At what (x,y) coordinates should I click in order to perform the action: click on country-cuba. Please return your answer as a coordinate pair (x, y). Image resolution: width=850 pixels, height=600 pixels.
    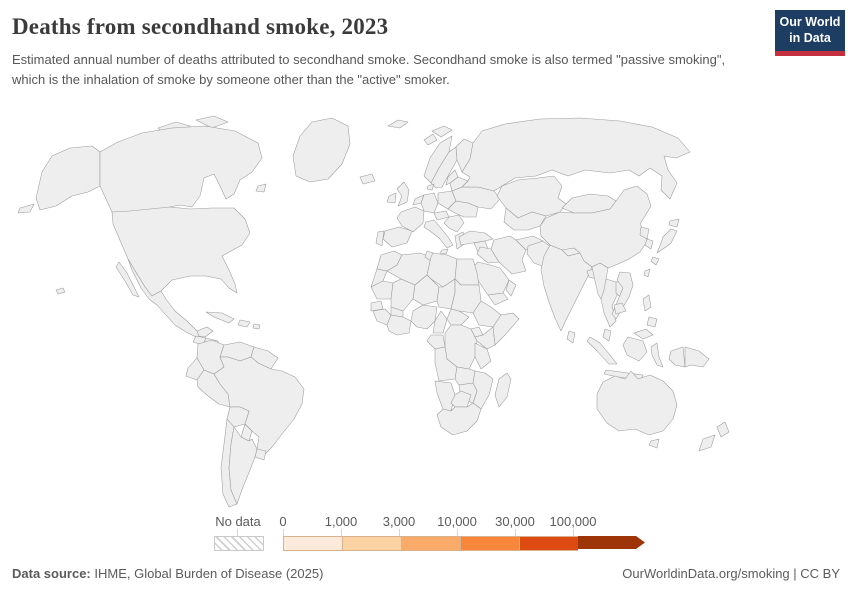
    Looking at the image, I should click on (220, 317).